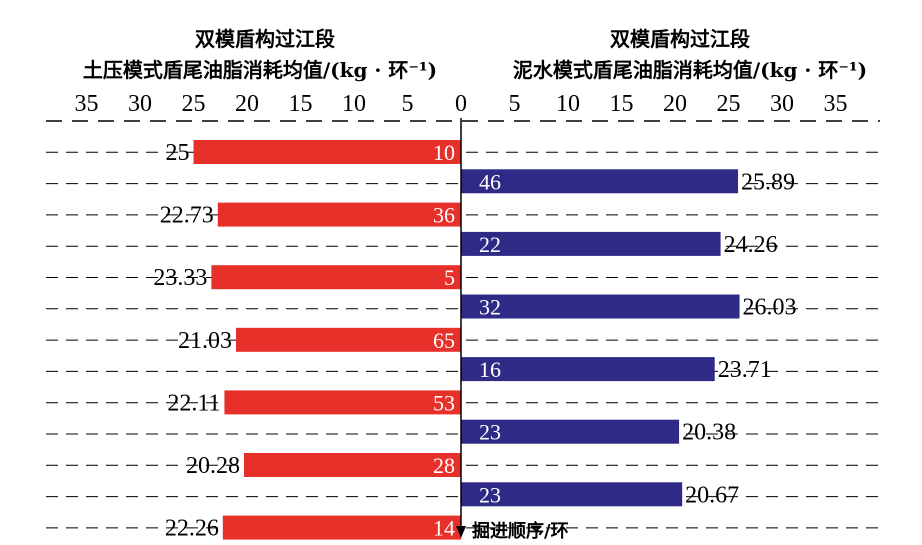 This screenshot has width=922, height=545. I want to click on left-bar-value-label: 23.33, so click(180, 278).